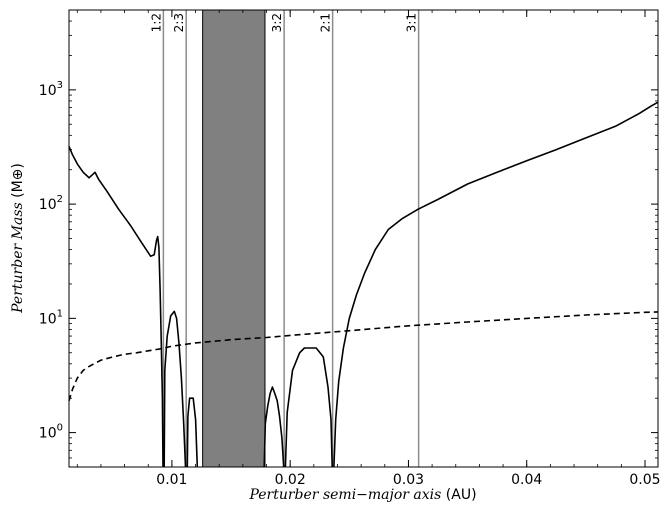  What do you see at coordinates (326, 22) in the screenshot?
I see `resonance-label-2-1: 2:1` at bounding box center [326, 22].